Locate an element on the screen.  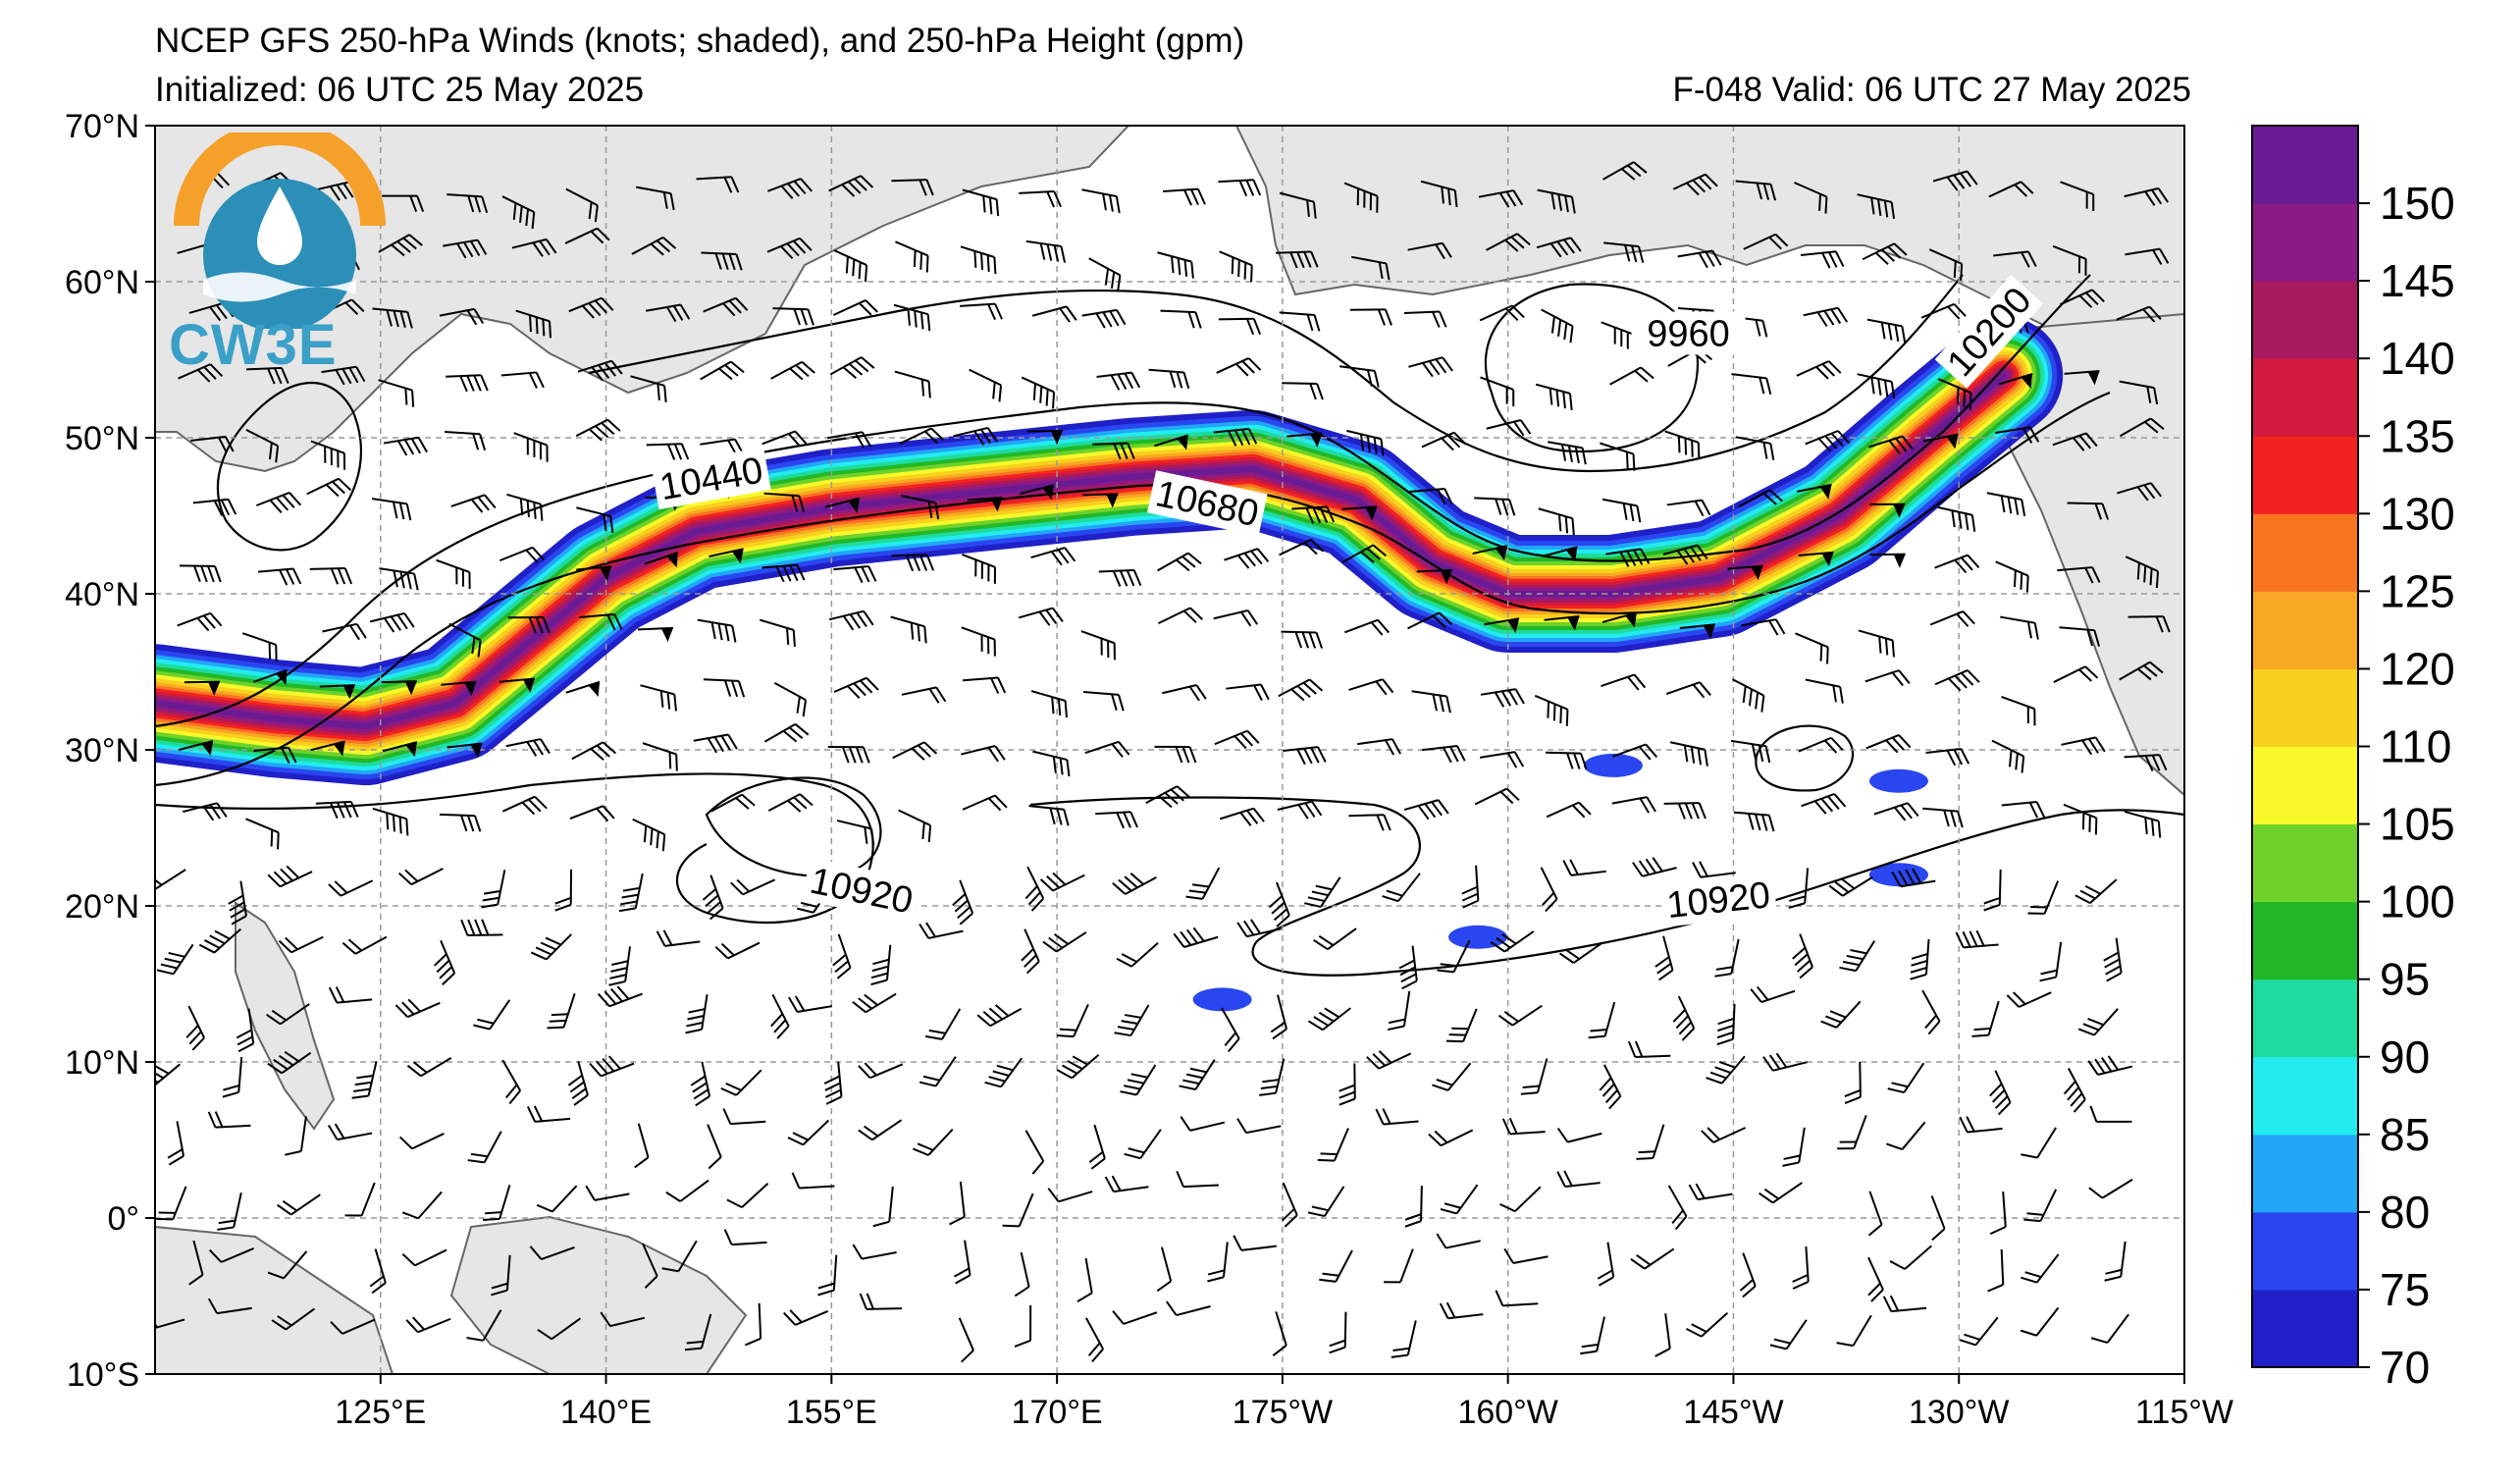
lat-tick-label: 10°N is located at coordinates (102, 1063).